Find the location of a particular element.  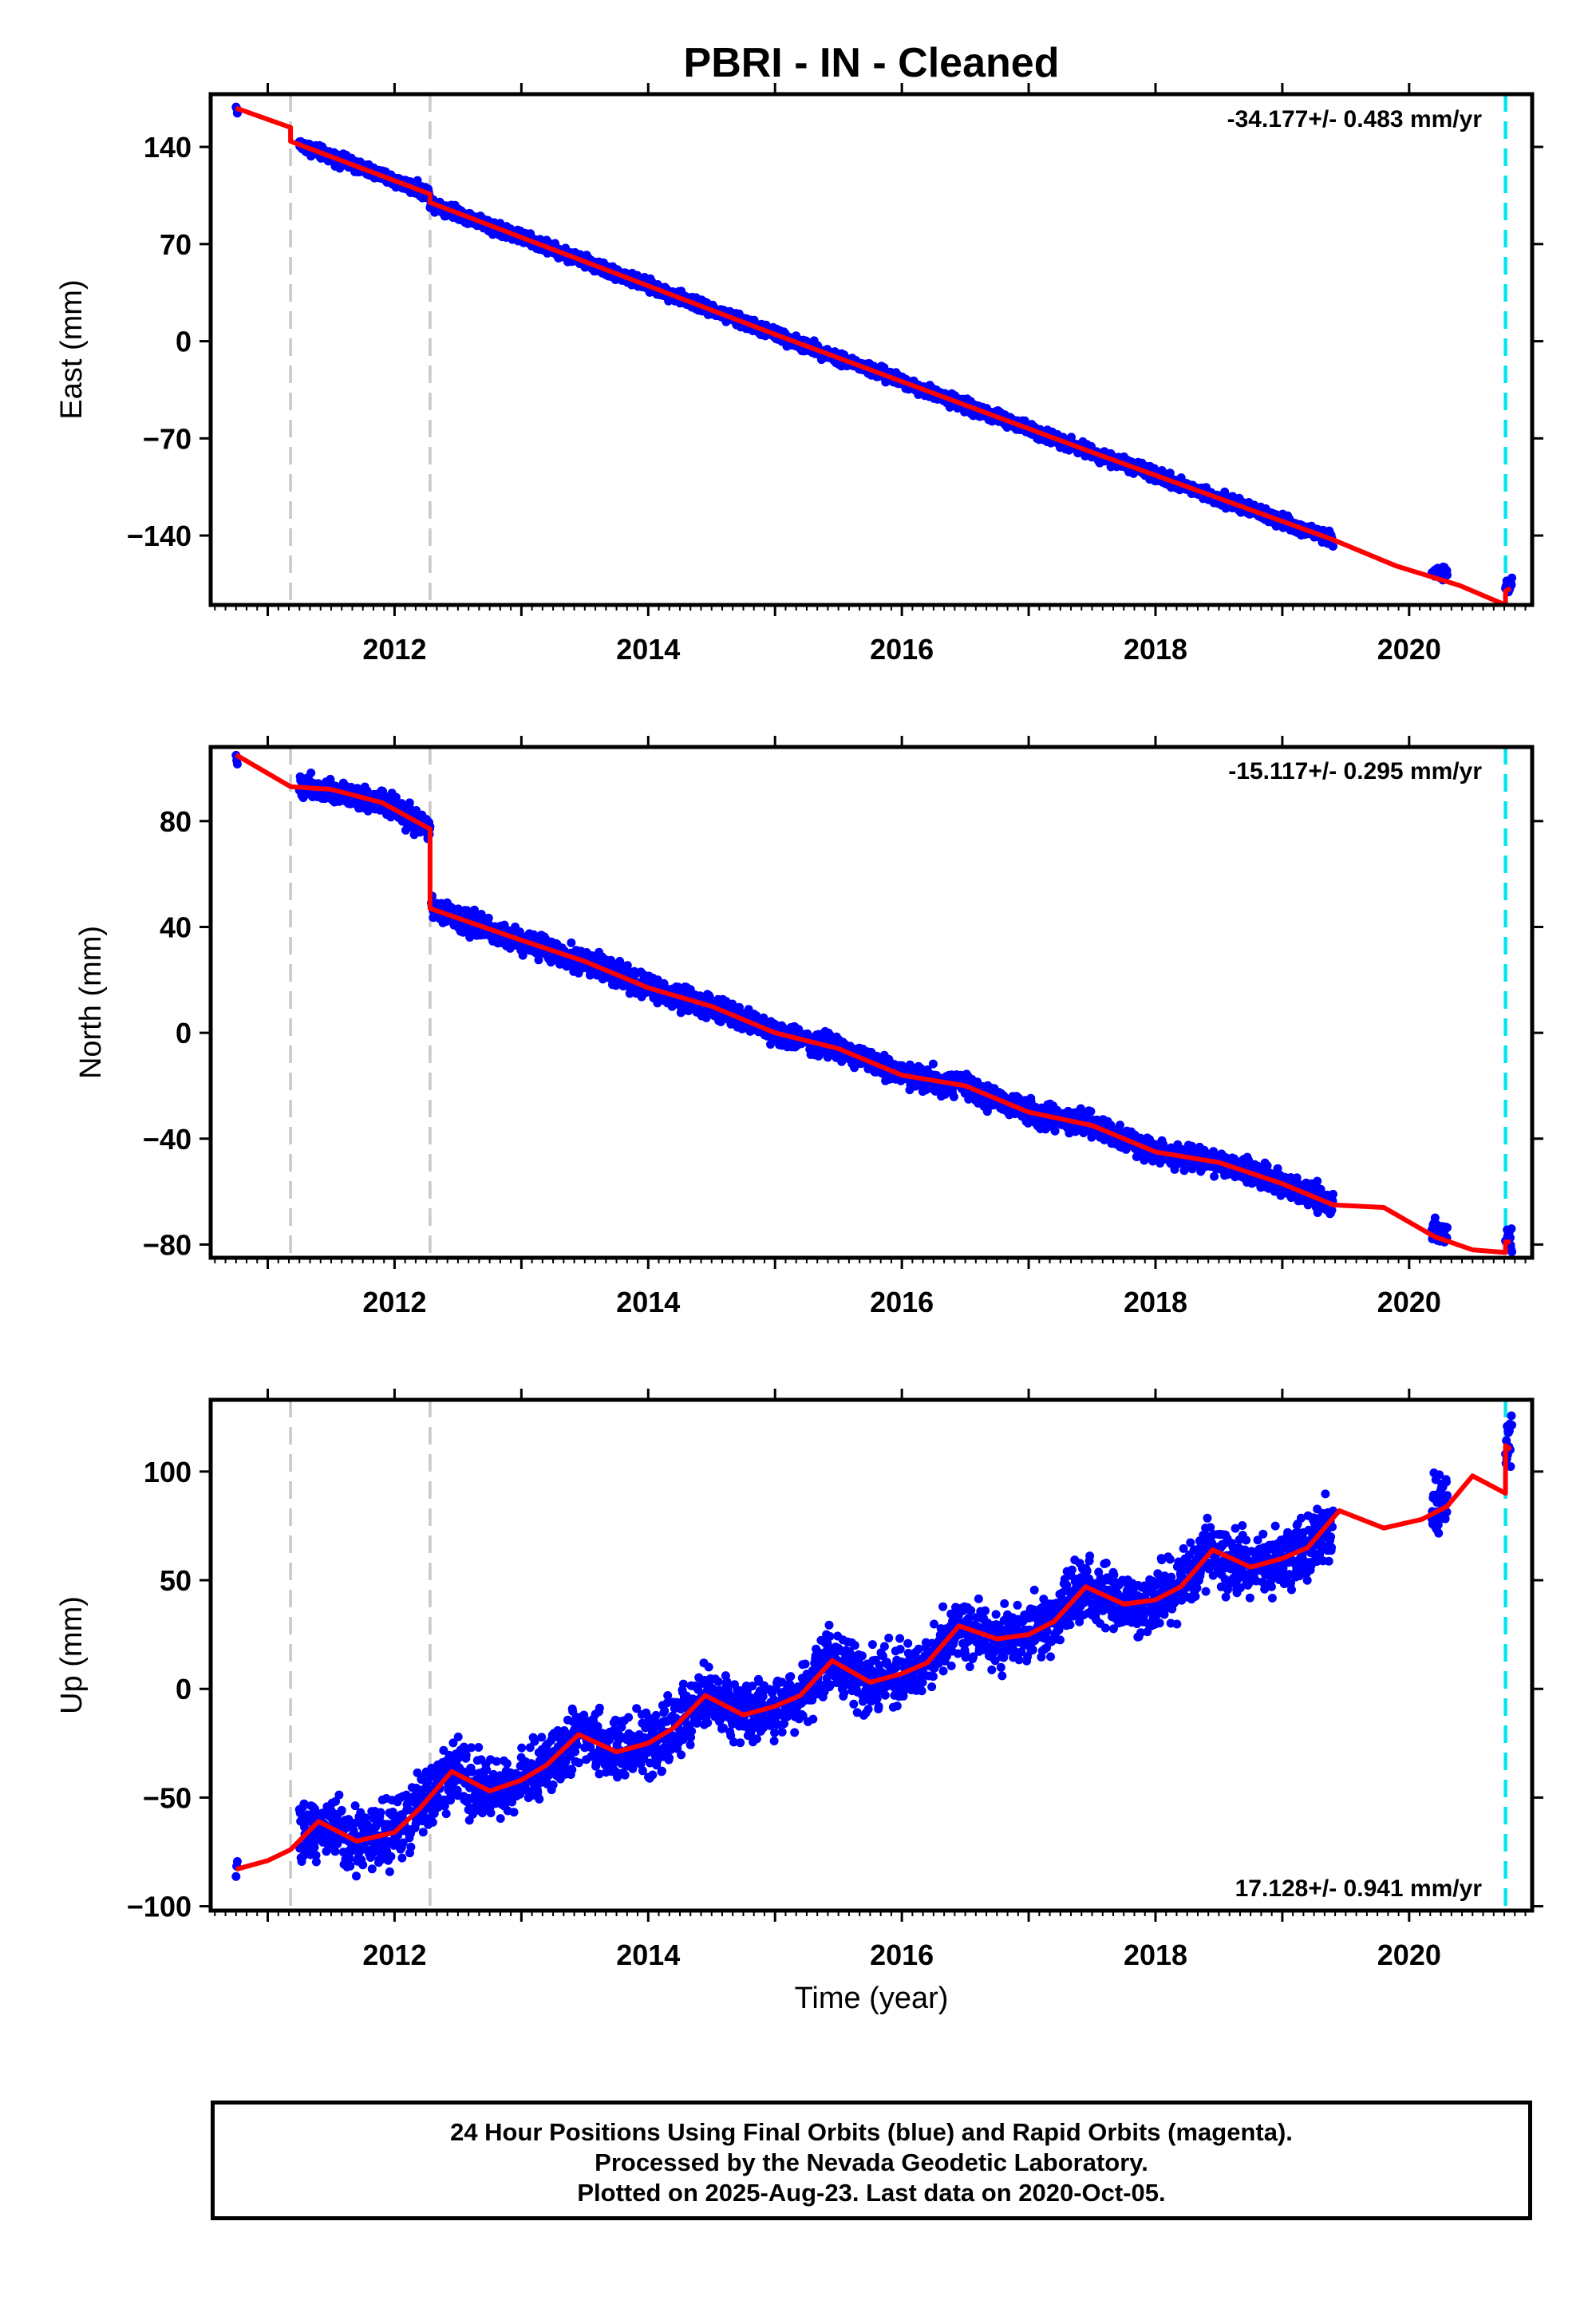

east-xtick-label-0: 2012 is located at coordinates (394, 649).